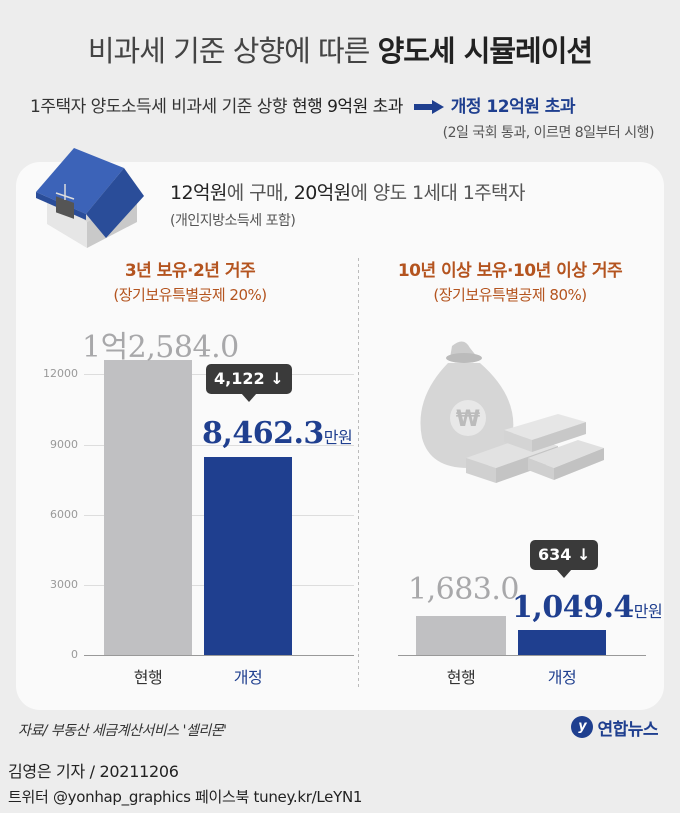 This screenshot has height=813, width=680. What do you see at coordinates (219, 445) in the screenshot?
I see `y-gridline` at bounding box center [219, 445].